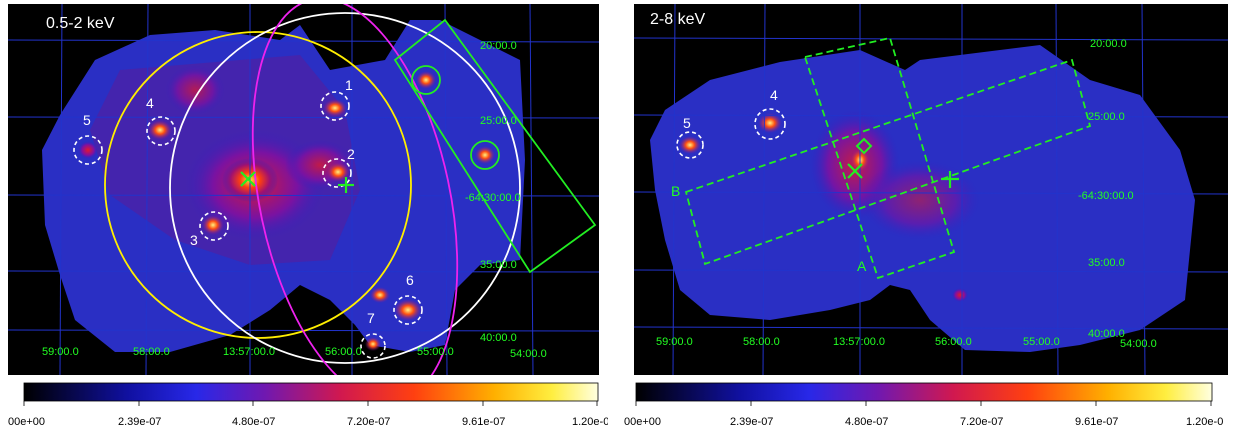 This screenshot has width=1238, height=432. What do you see at coordinates (410, 280) in the screenshot?
I see `source-label-6: 6` at bounding box center [410, 280].